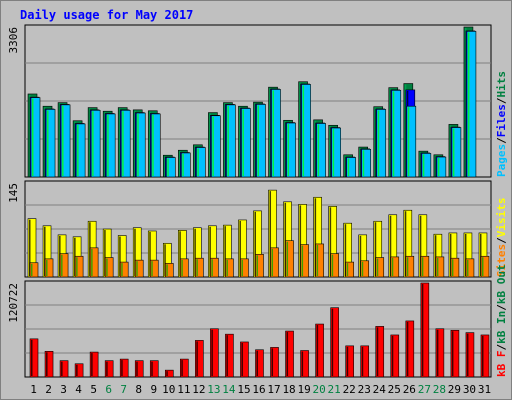  Describe the element at coordinates (213, 389) in the screenshot. I see `x-tick-label-13: 13` at that location.